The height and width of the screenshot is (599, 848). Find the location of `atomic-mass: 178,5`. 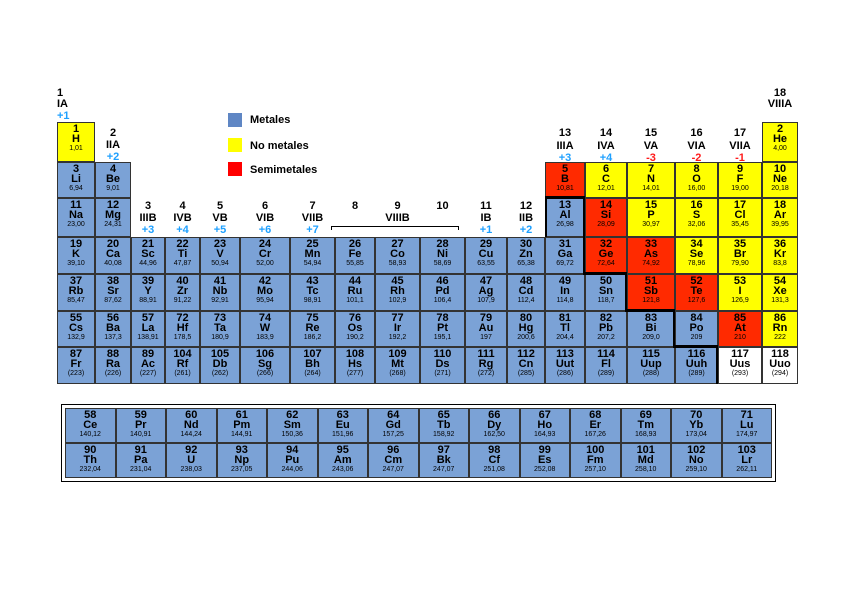

atomic-mass: 178,5 is located at coordinates (182, 337).